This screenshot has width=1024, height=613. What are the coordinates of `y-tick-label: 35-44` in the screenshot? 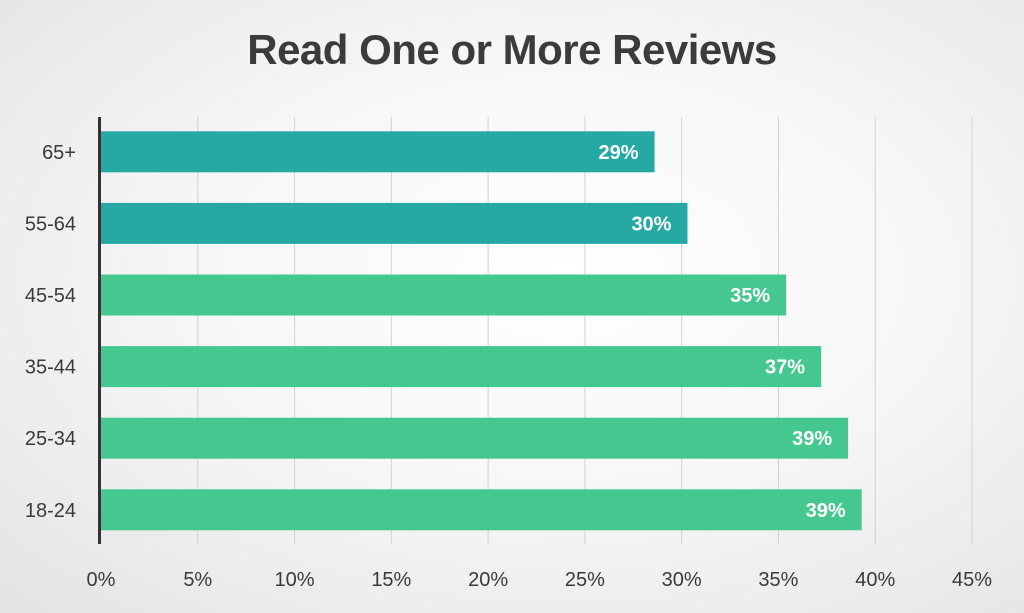 It's located at (50, 368).